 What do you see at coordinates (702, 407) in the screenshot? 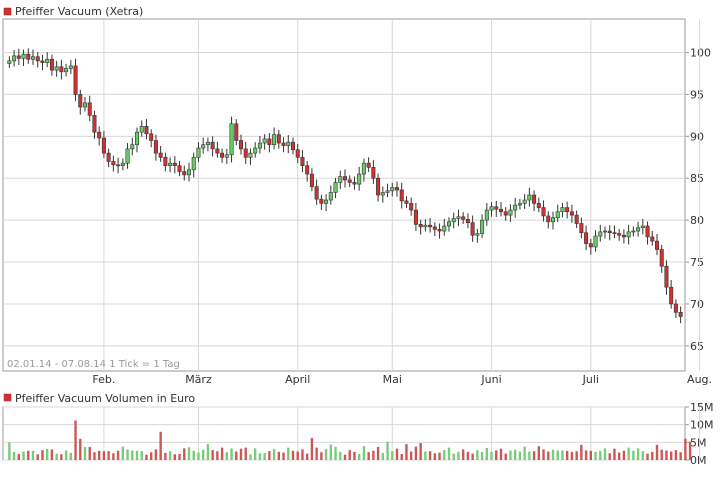
I see `volume-y-tick-label: 15M` at bounding box center [702, 407].